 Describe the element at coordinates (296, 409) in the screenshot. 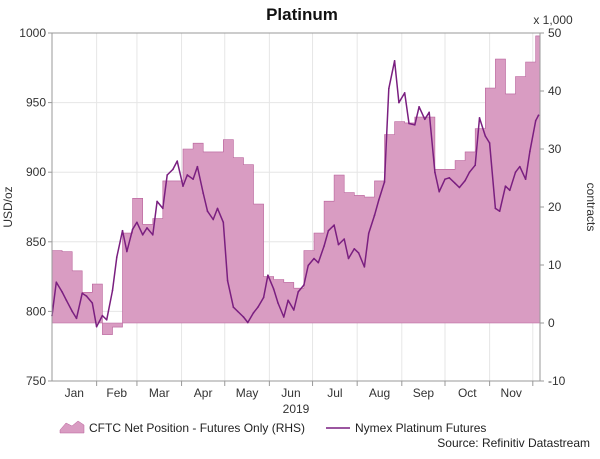

I see `x-axis-year-label: 2019` at that location.